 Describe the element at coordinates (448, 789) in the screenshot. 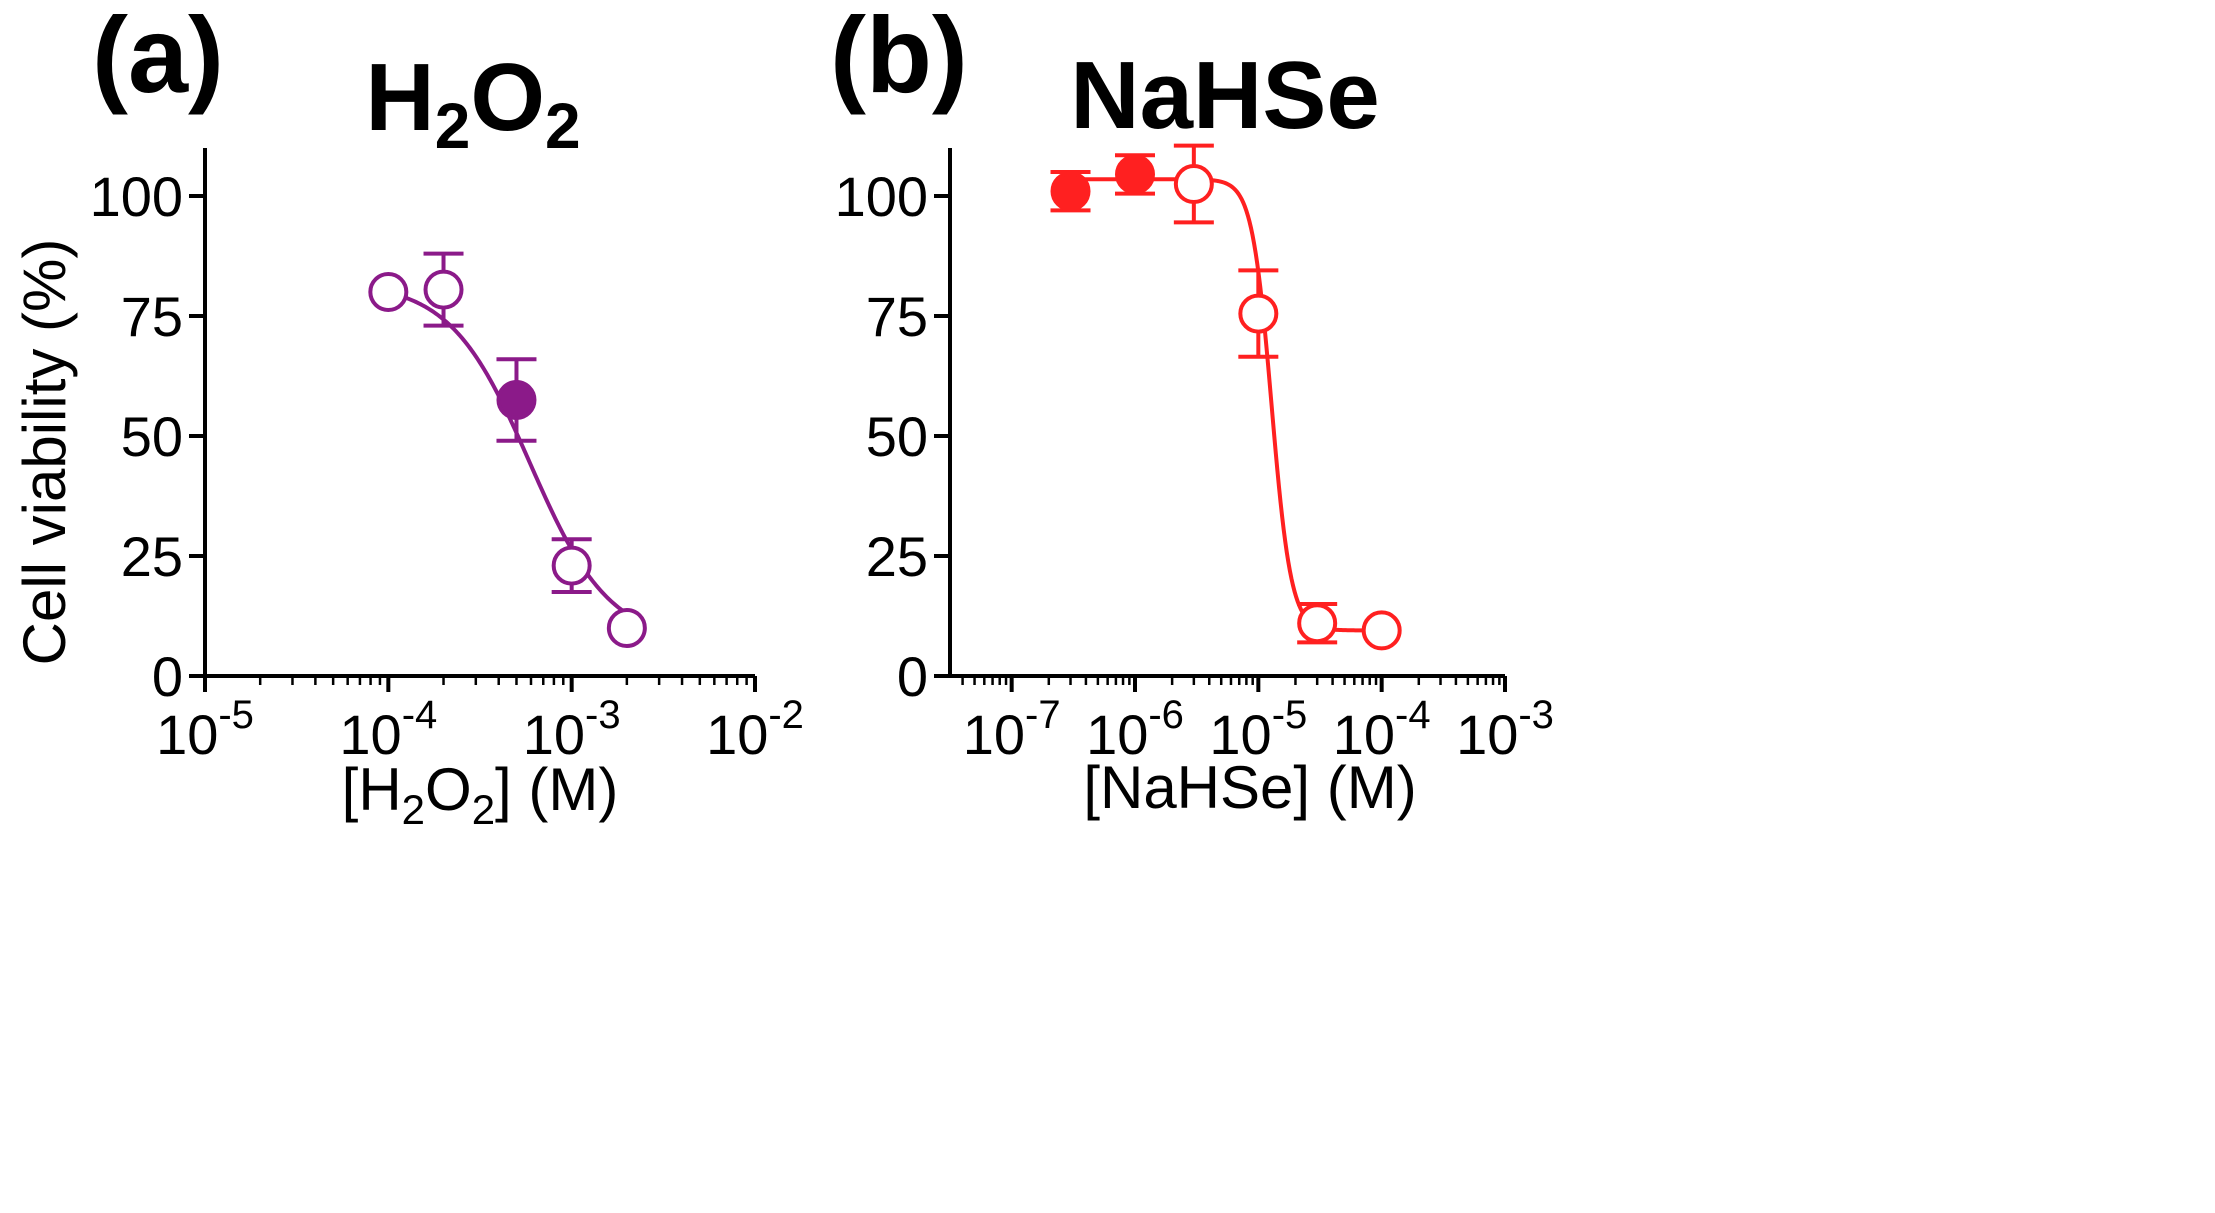

I see `x-label-text: O` at that location.